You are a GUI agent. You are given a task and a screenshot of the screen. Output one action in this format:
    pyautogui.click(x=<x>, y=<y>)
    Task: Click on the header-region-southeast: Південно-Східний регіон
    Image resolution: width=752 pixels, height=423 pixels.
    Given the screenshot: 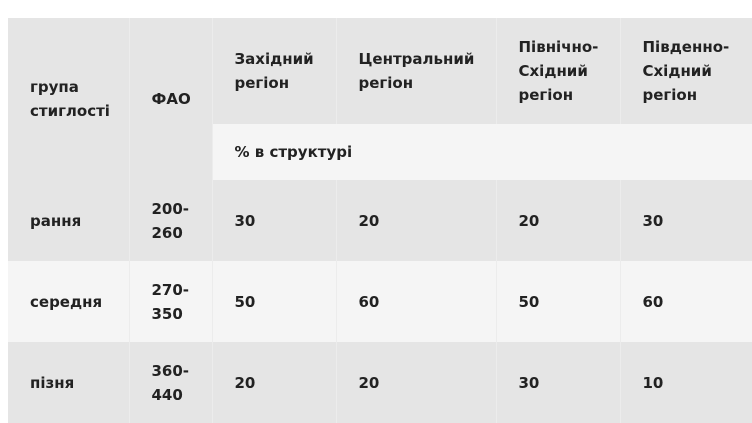 What is the action you would take?
    pyautogui.click(x=686, y=71)
    